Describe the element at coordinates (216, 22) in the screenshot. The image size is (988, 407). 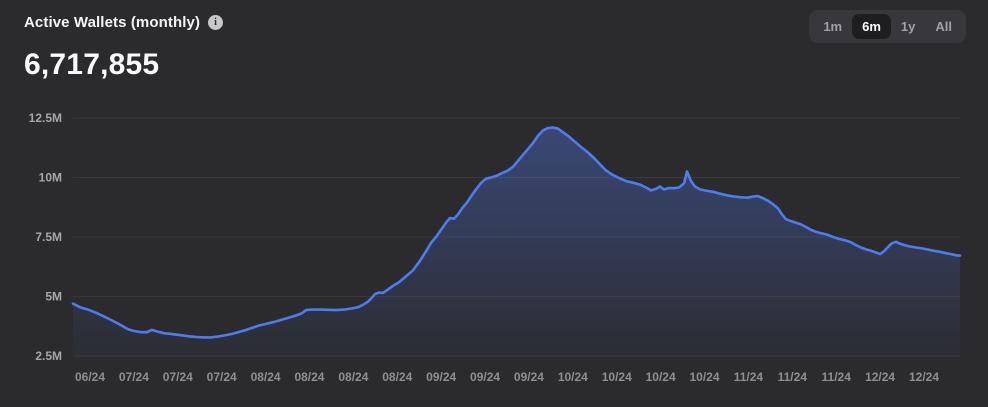
I see `info-icon: i` at that location.